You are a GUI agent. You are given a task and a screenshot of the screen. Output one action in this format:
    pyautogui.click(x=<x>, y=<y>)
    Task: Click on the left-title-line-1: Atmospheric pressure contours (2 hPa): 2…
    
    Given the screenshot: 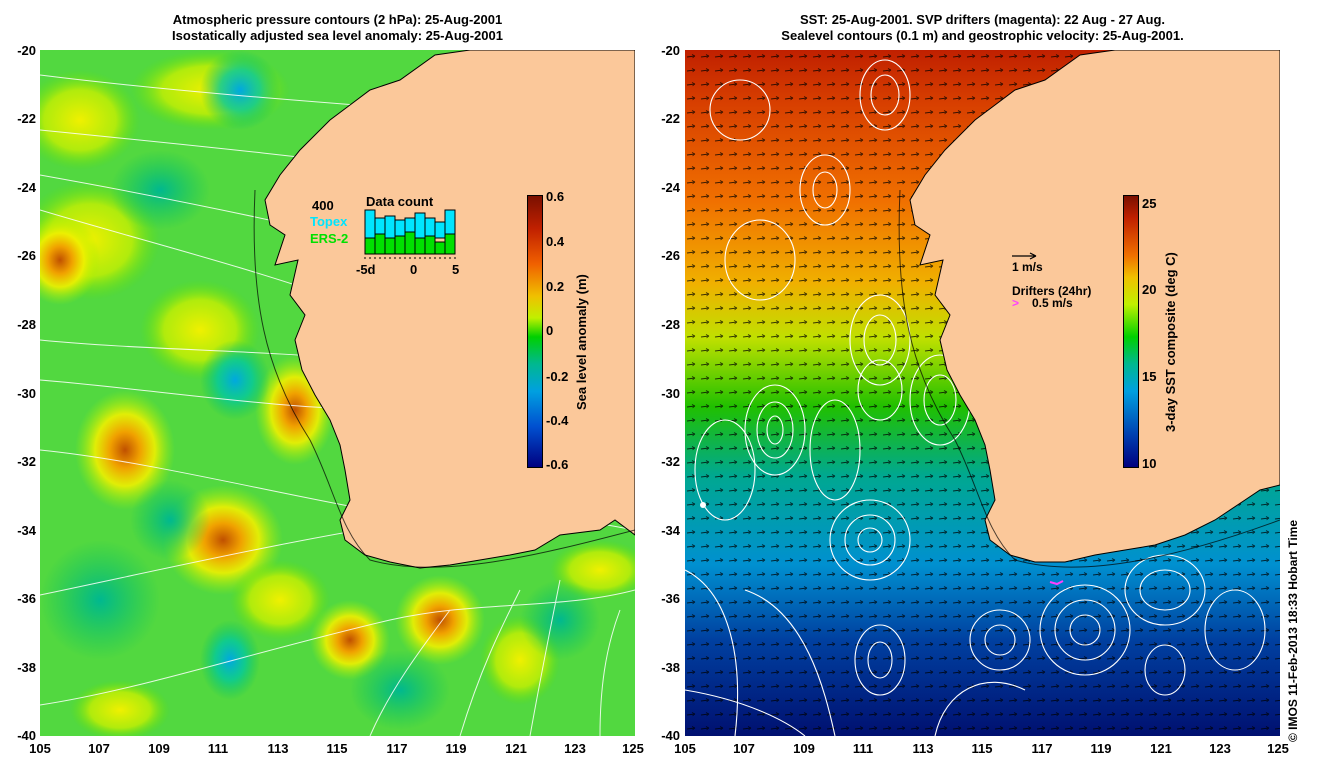 What is the action you would take?
    pyautogui.click(x=337, y=19)
    